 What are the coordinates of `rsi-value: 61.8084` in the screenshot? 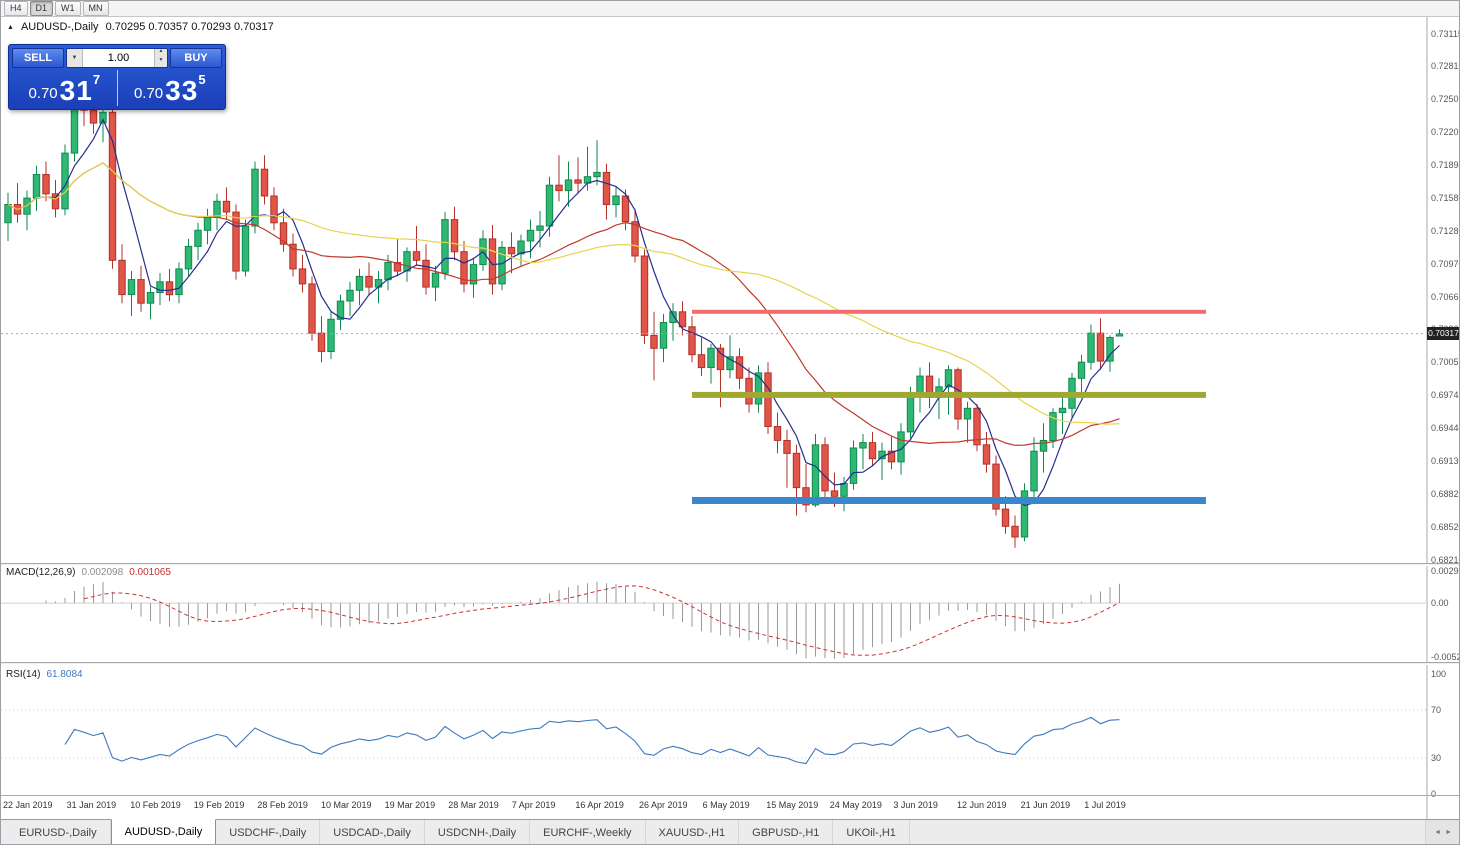 It's located at (64, 674).